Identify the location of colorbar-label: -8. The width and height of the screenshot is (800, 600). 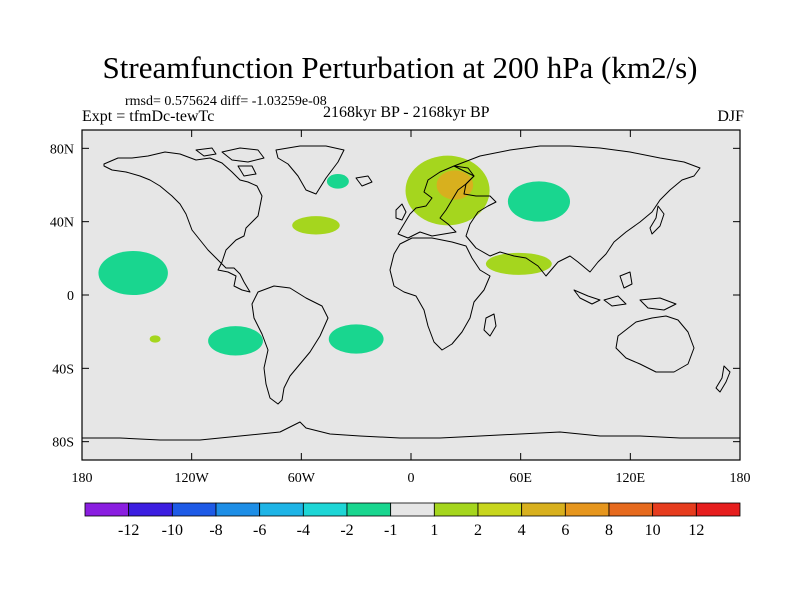
(215, 530).